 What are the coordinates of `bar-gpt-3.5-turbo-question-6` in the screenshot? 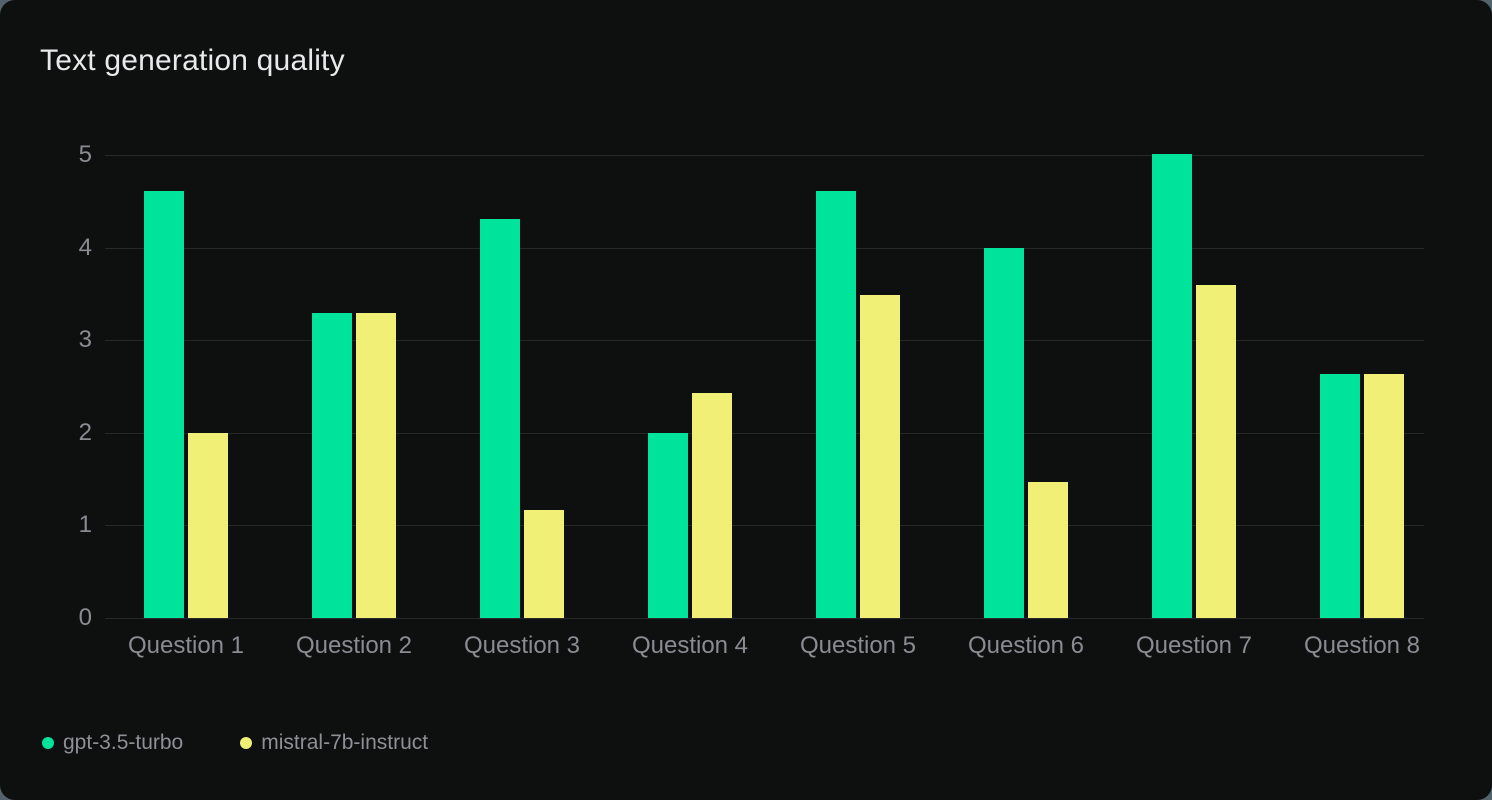 It's located at (1004, 433).